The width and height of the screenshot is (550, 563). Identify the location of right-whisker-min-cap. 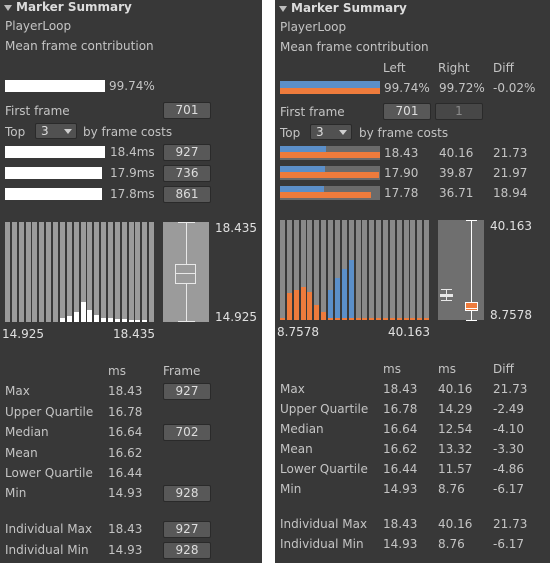
(471, 320).